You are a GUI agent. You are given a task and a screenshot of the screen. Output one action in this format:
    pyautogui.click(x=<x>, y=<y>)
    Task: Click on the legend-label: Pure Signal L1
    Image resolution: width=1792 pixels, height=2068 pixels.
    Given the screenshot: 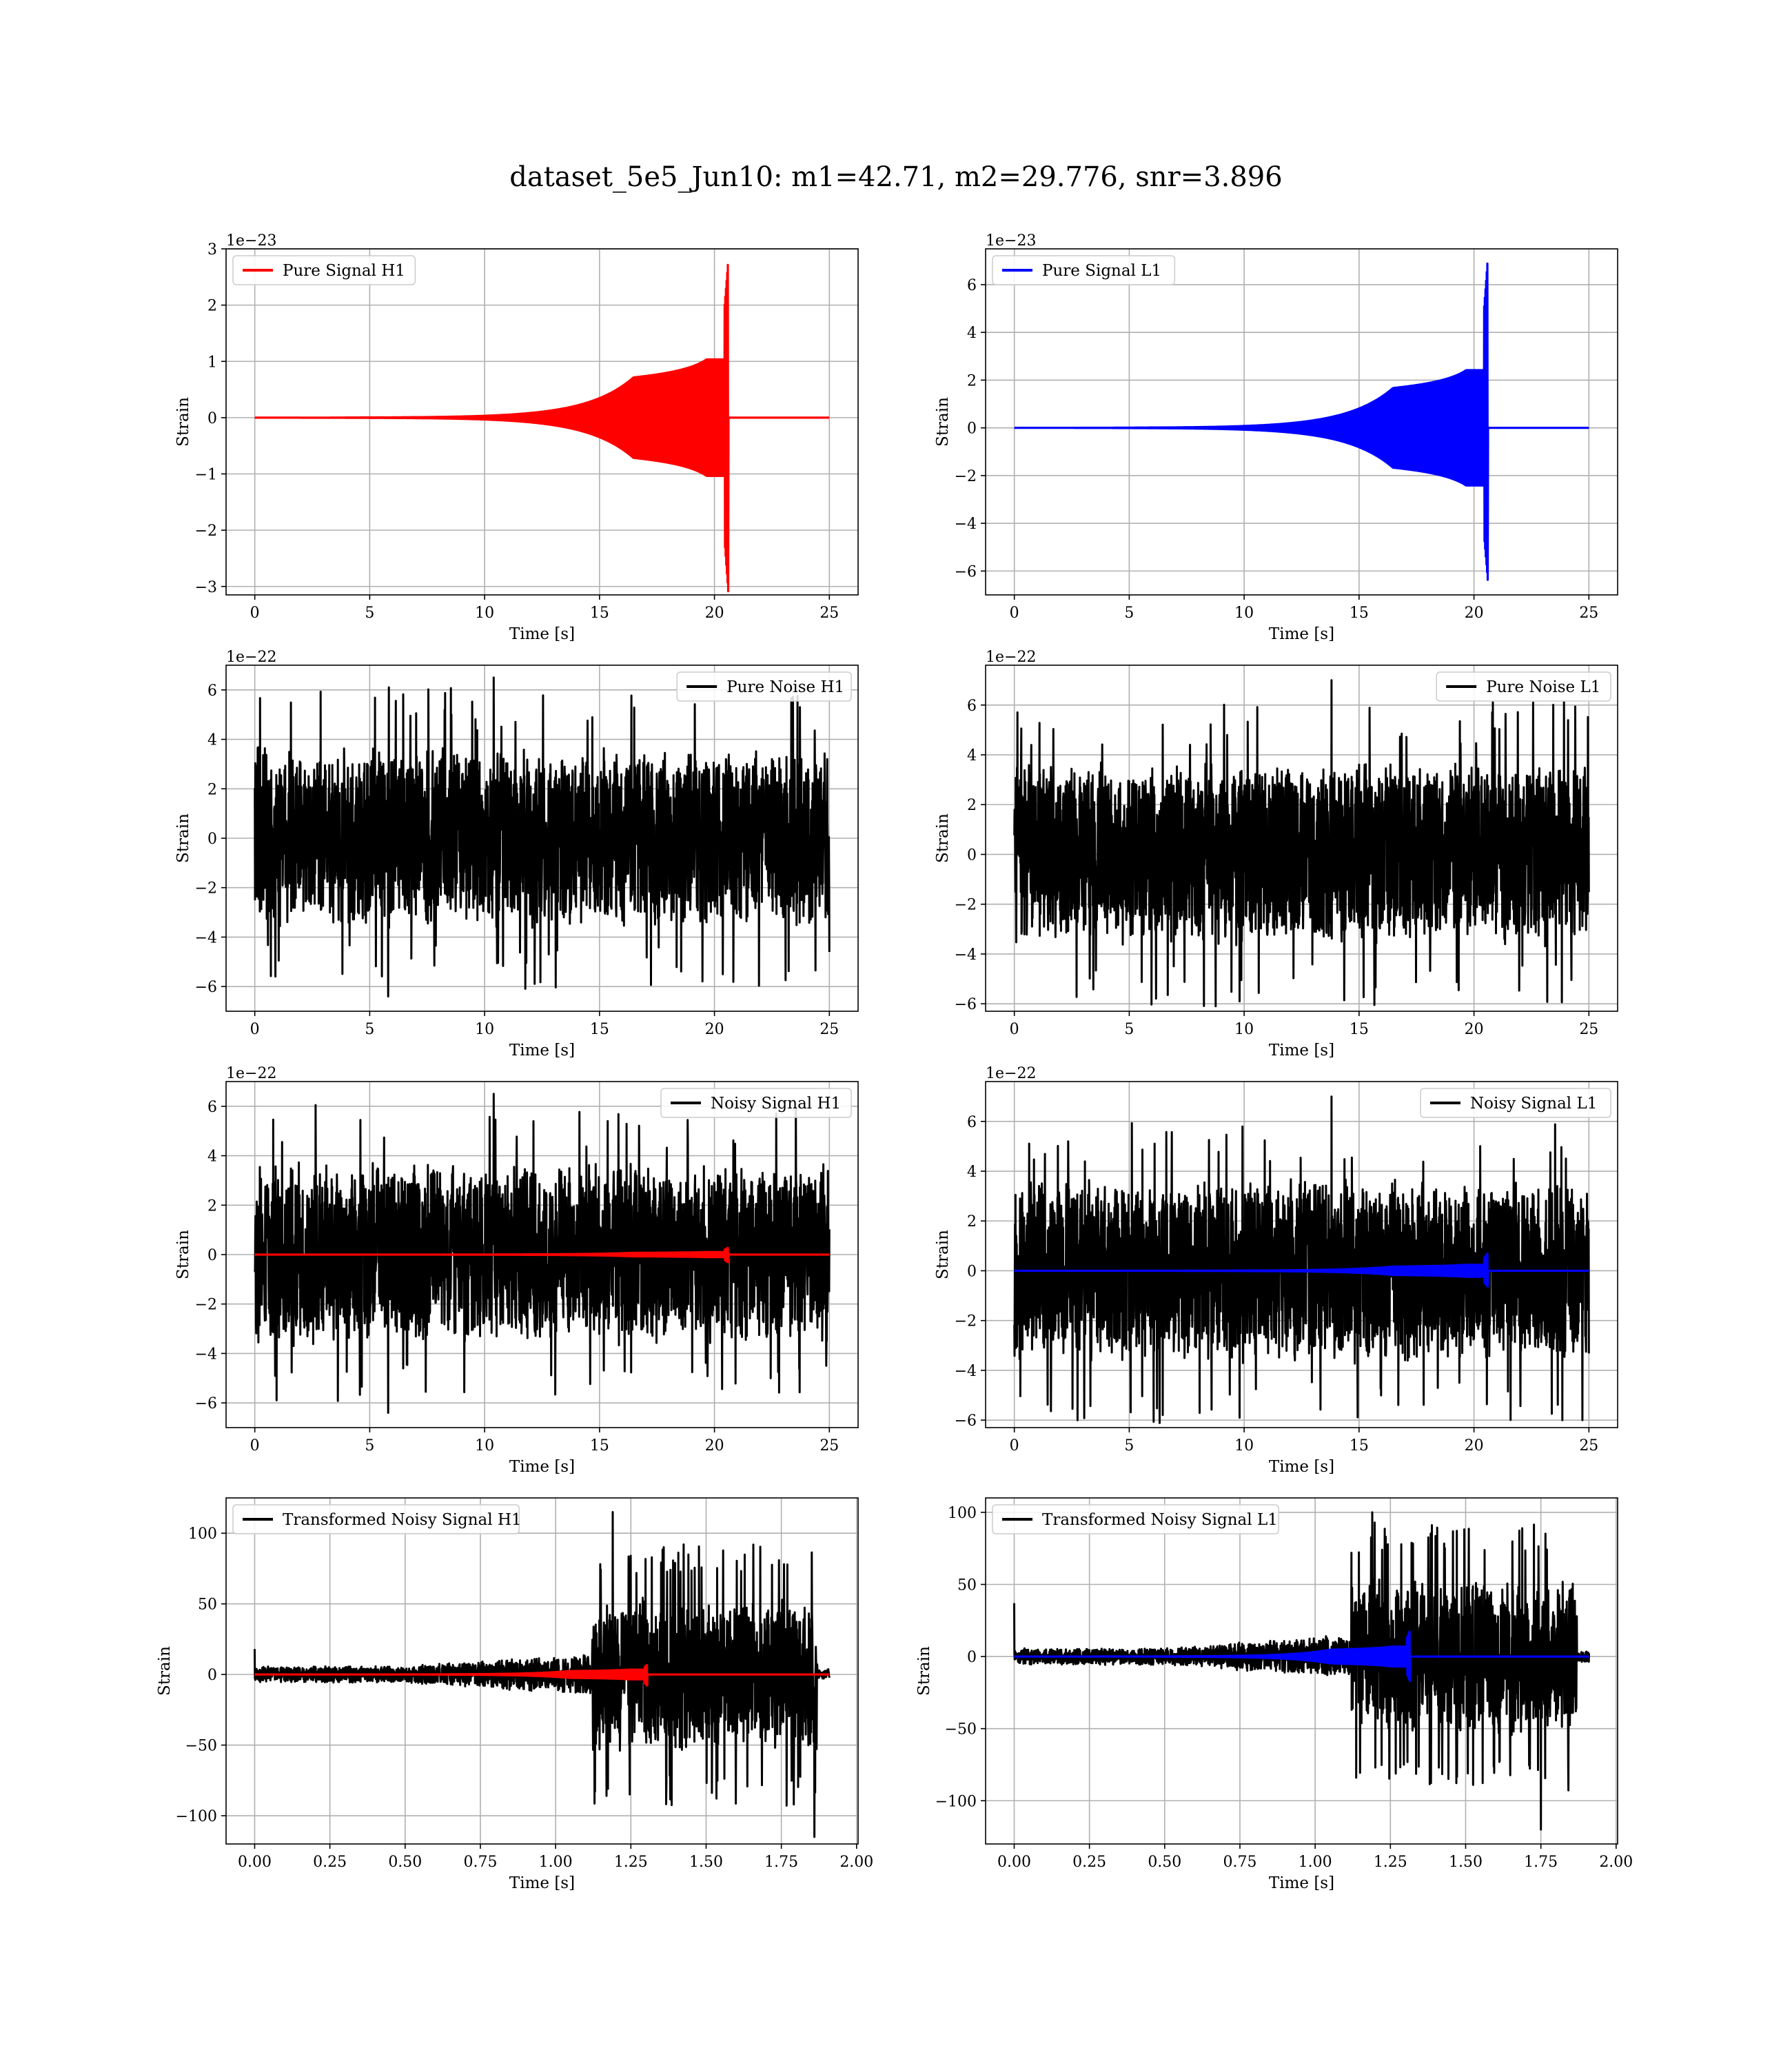 What is the action you would take?
    pyautogui.click(x=1101, y=271)
    